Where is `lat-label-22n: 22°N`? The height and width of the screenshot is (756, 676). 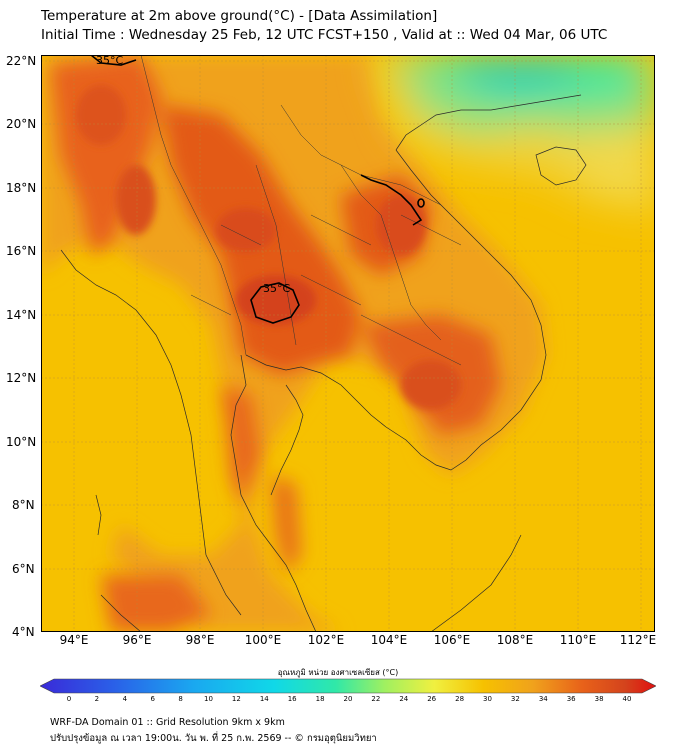 lat-label-22n: 22°N is located at coordinates (21, 61).